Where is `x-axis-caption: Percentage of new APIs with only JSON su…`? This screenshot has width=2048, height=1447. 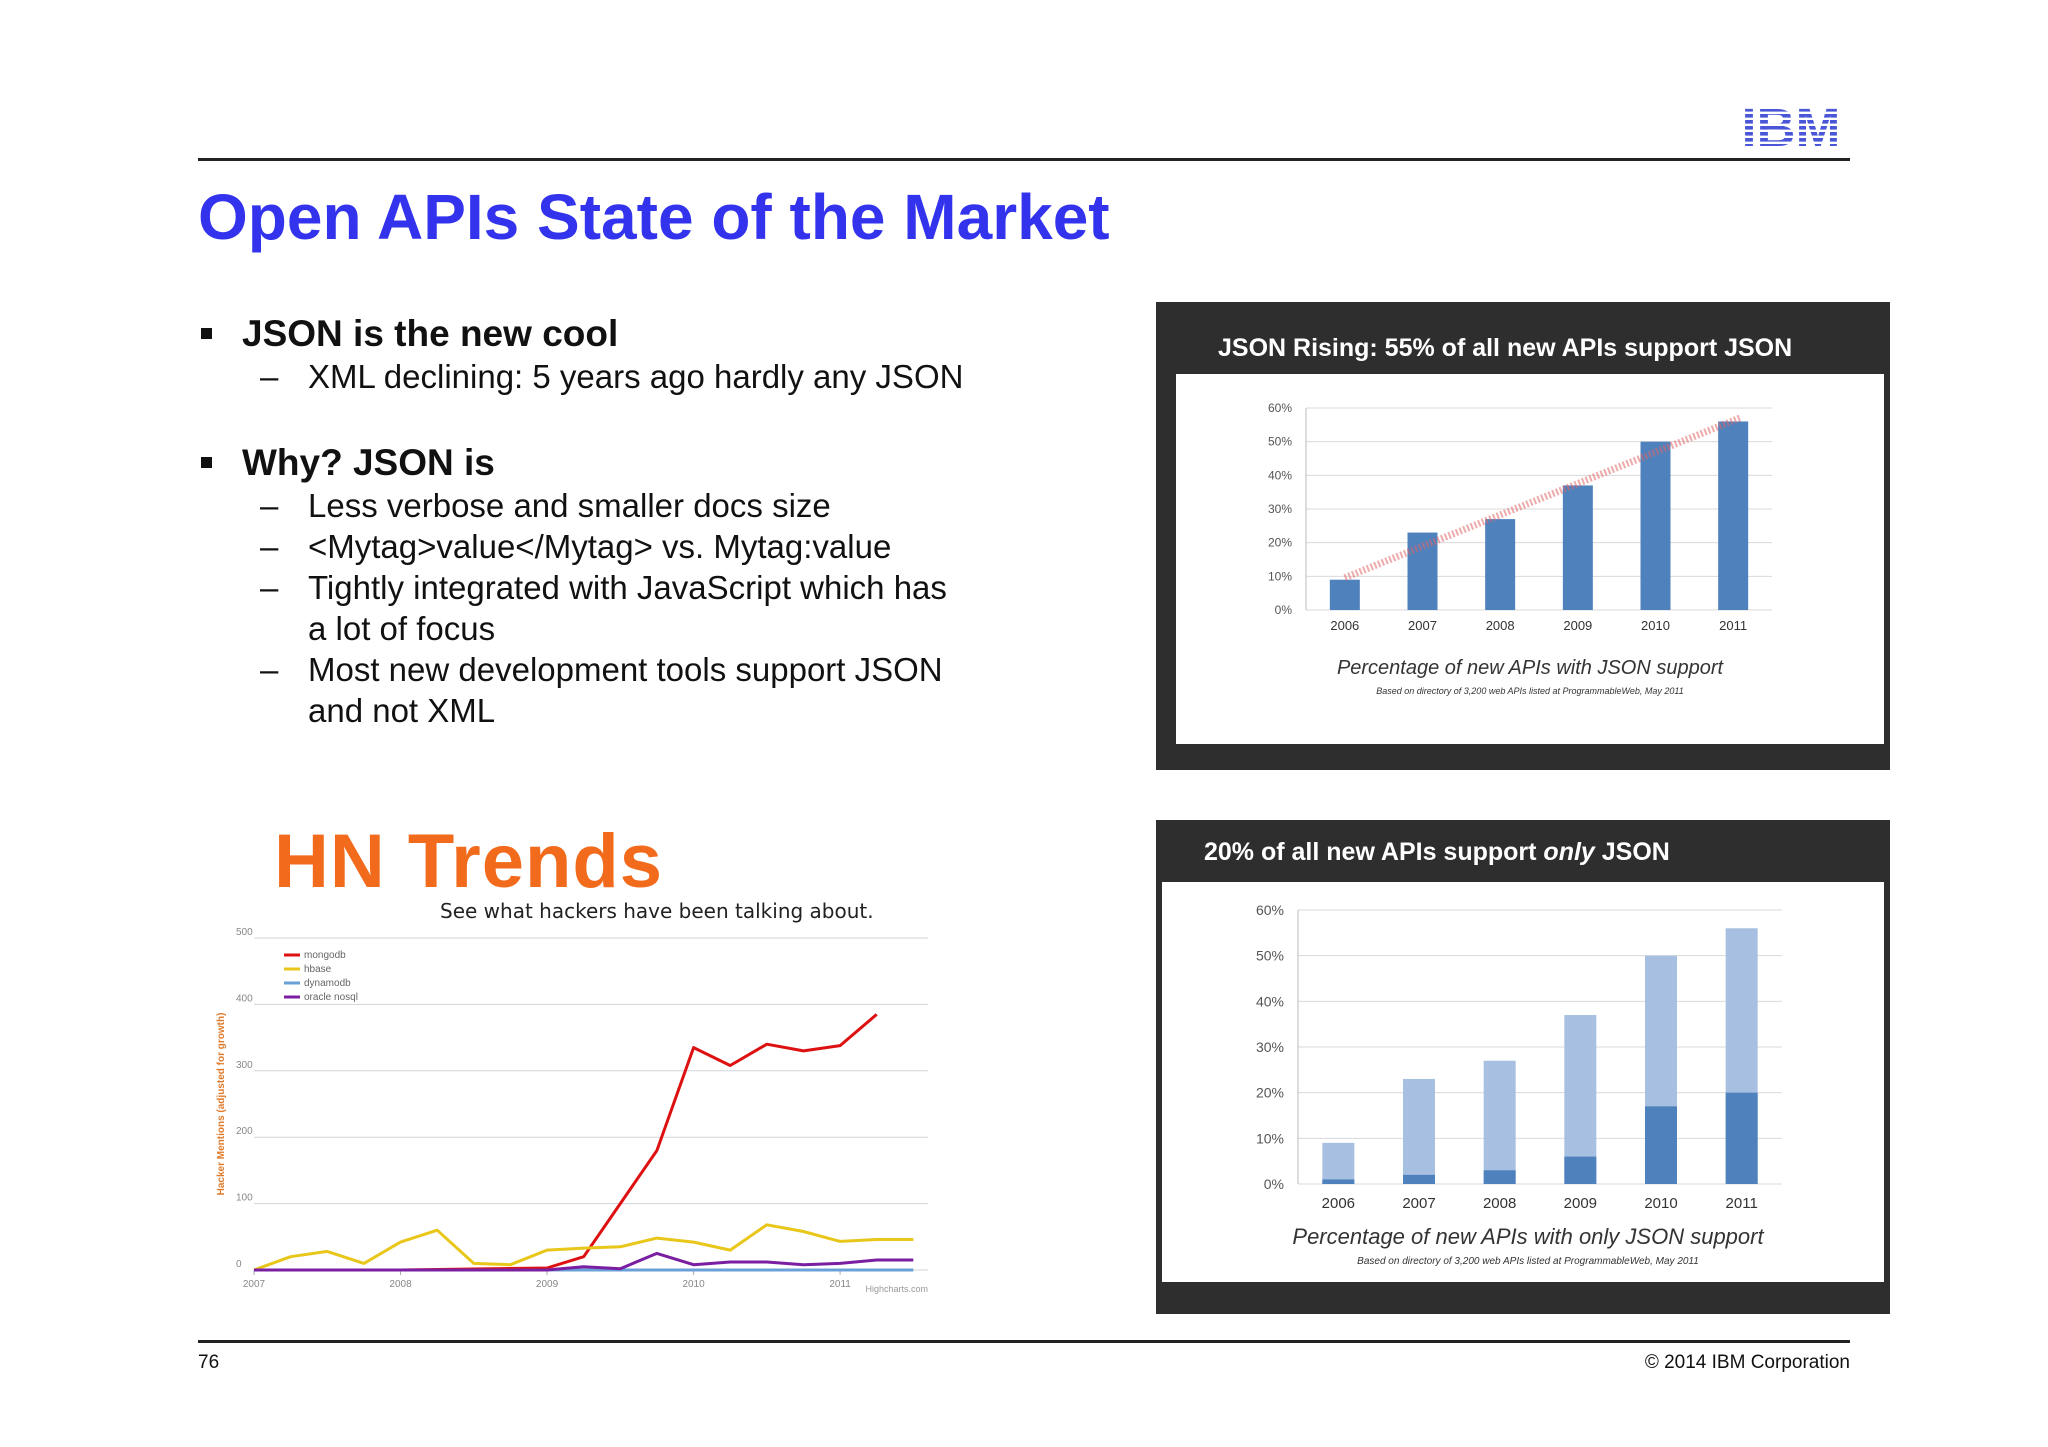 x-axis-caption: Percentage of new APIs with only JSON su… is located at coordinates (1528, 1236).